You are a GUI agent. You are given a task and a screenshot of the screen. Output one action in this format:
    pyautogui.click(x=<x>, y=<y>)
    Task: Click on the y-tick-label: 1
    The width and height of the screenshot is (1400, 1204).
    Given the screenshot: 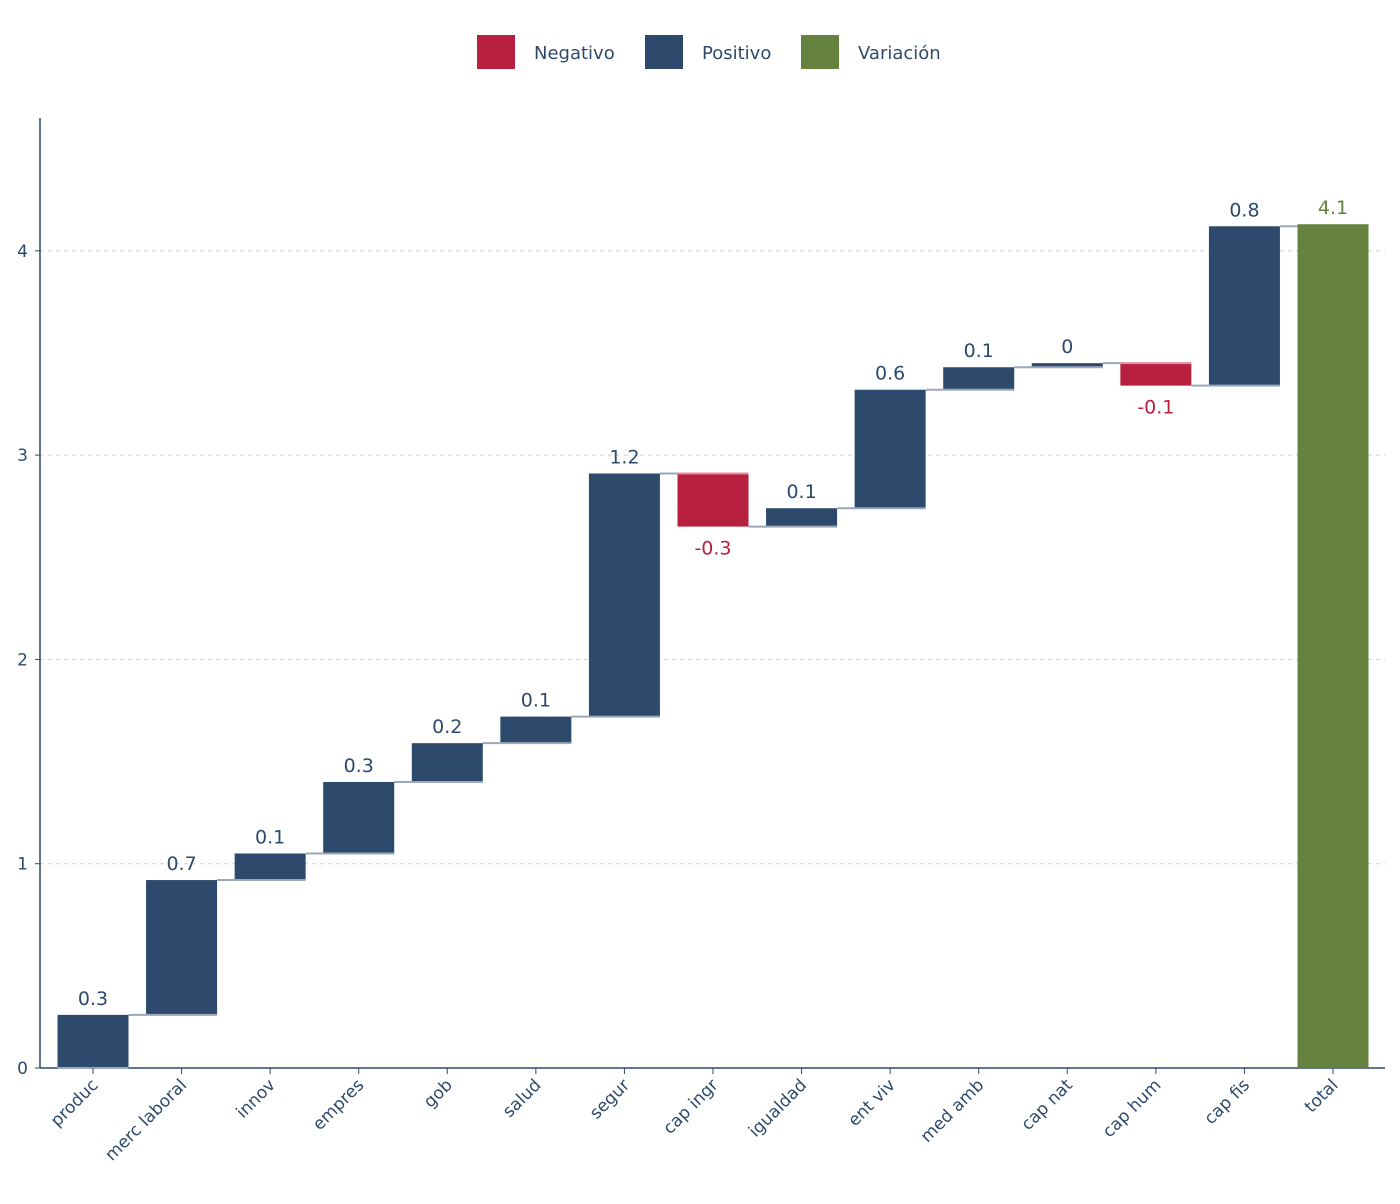 What is the action you would take?
    pyautogui.click(x=22, y=865)
    